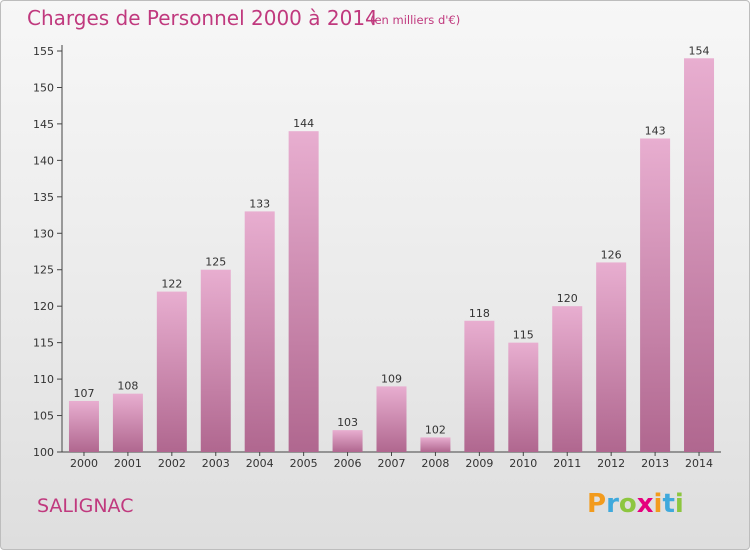 The image size is (750, 550). Describe the element at coordinates (415, 20) in the screenshot. I see `chart-subtitle: (en milliers d'€)` at that location.